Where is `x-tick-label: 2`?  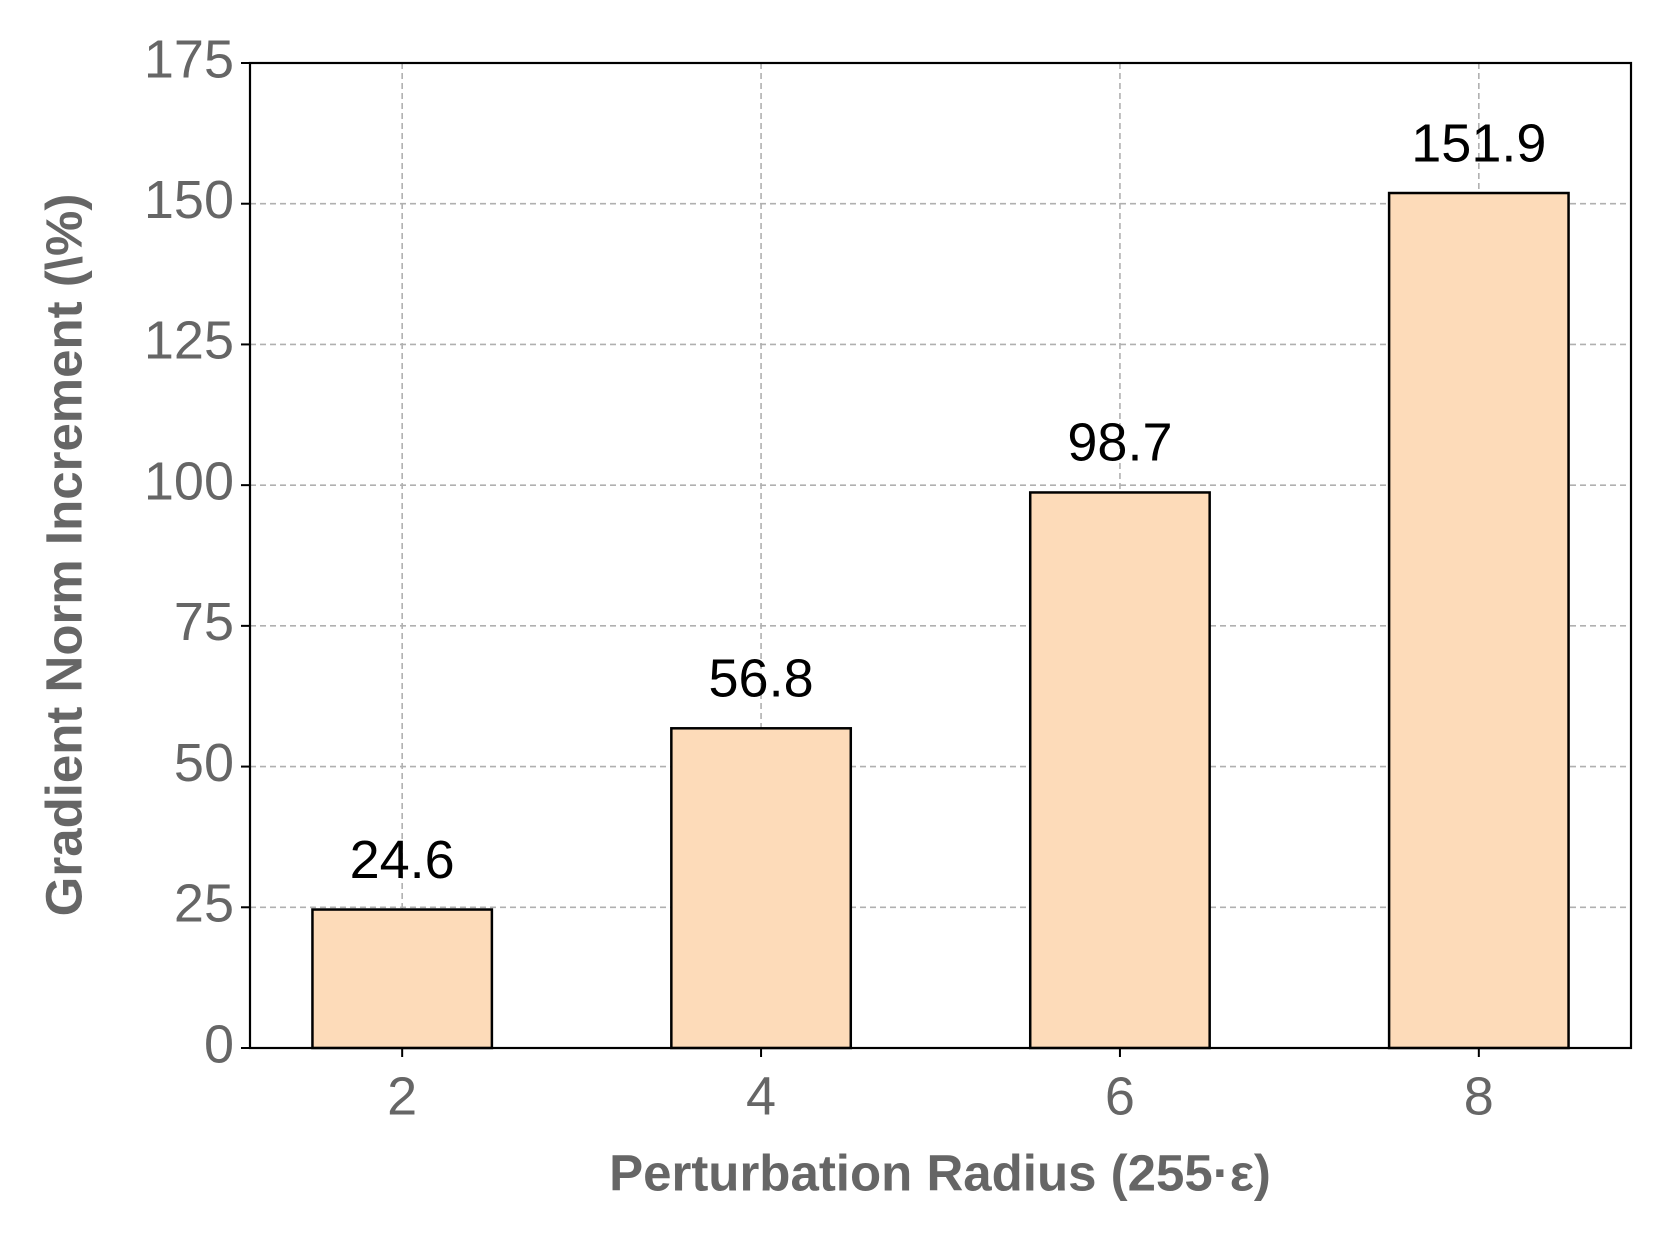
x-tick-label: 2 is located at coordinates (402, 1096).